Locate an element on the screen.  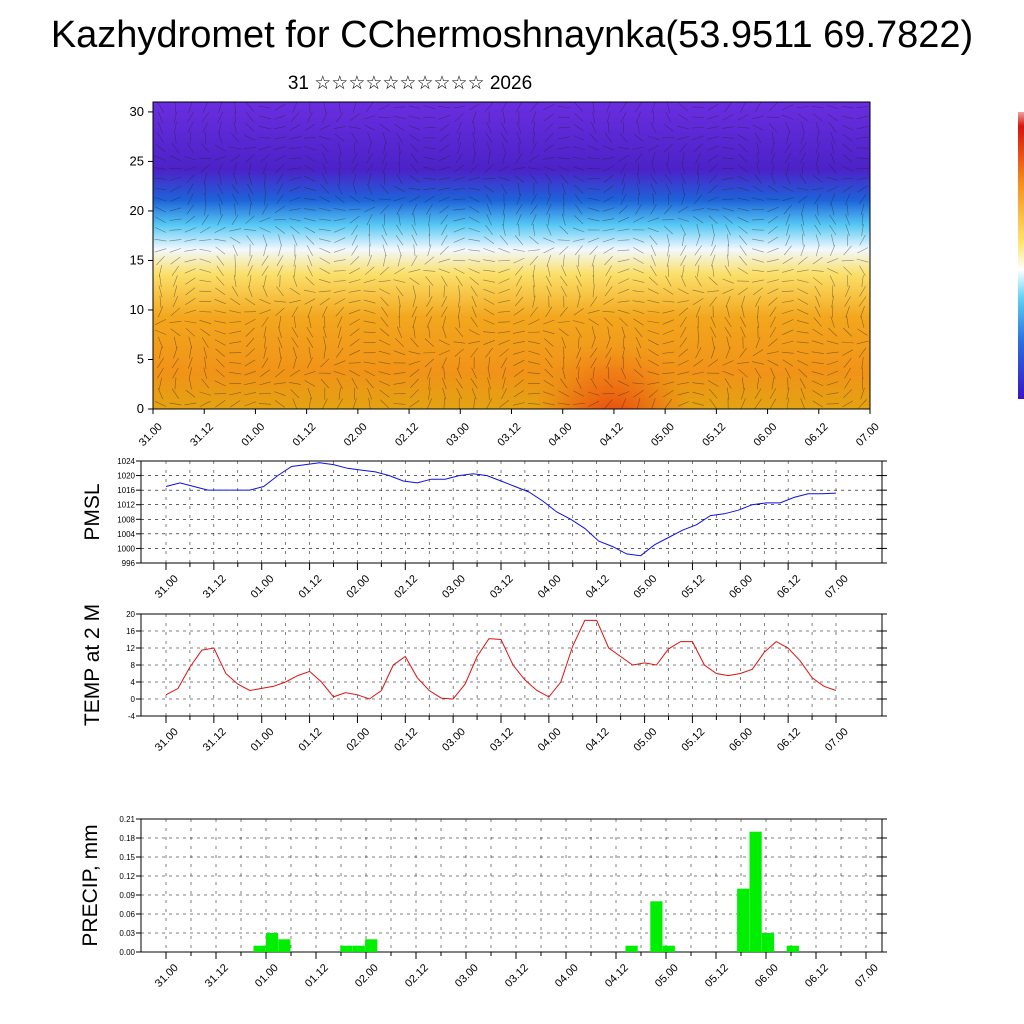
y-tick-label: 0.15 is located at coordinates (127, 857).